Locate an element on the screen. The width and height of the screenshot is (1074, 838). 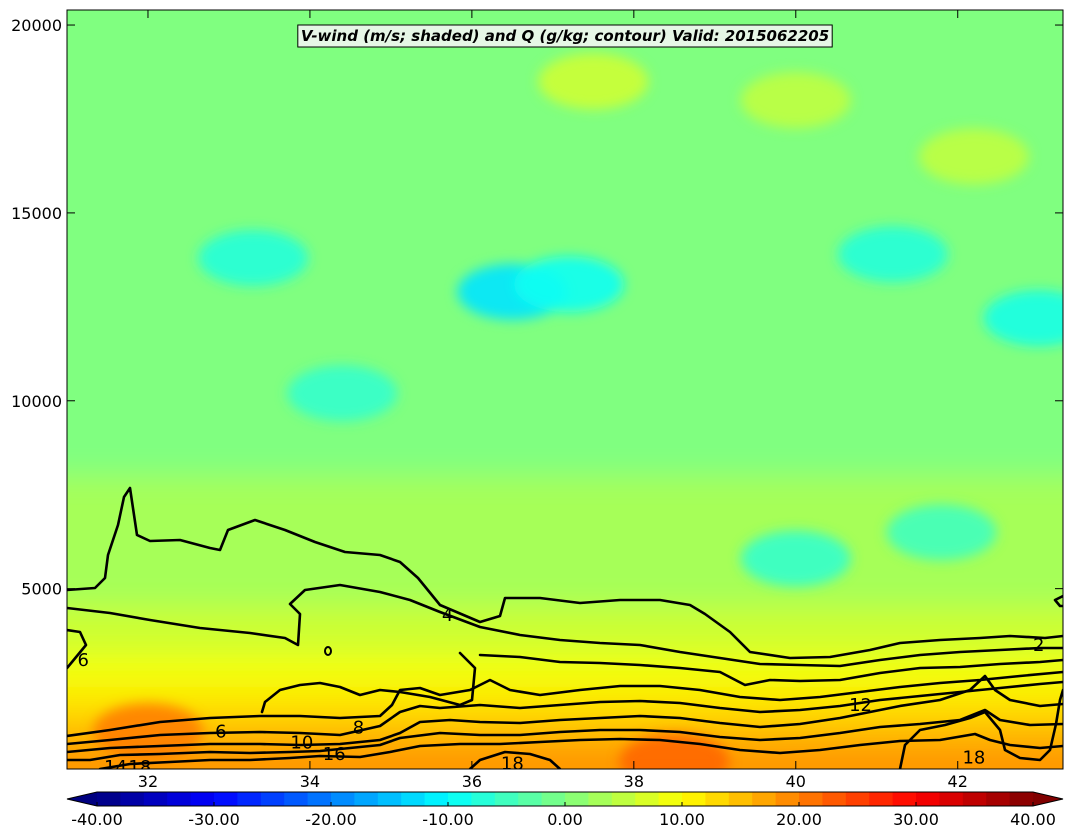
y-tick-label: 15000 is located at coordinates (36, 213).